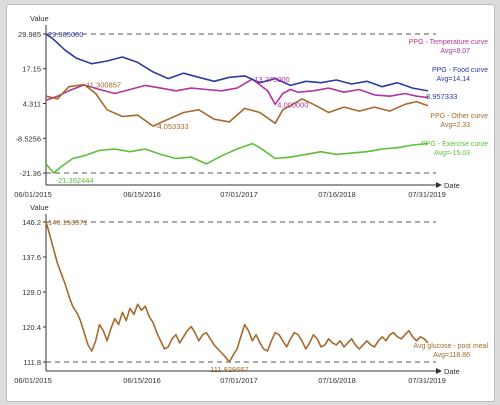  What do you see at coordinates (239, 194) in the screenshot?
I see `chart1-x-tick-label-3: 07/01/2017` at bounding box center [239, 194].